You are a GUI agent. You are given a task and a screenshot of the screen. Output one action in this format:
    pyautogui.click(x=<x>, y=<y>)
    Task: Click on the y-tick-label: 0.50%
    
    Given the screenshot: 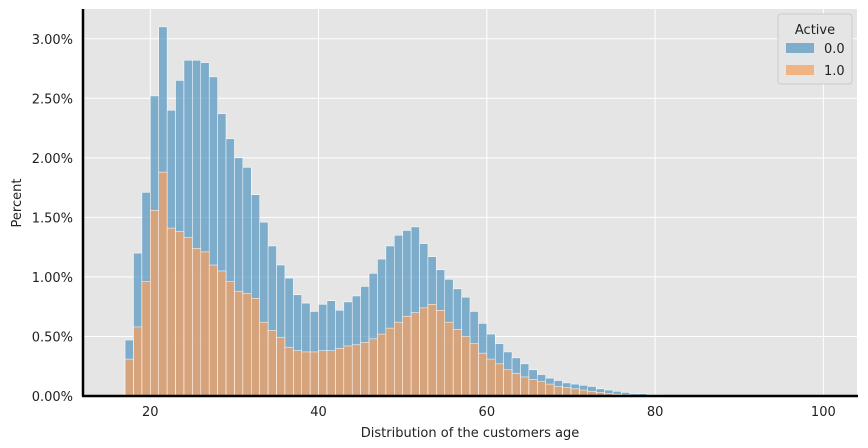 What is the action you would take?
    pyautogui.click(x=52, y=337)
    